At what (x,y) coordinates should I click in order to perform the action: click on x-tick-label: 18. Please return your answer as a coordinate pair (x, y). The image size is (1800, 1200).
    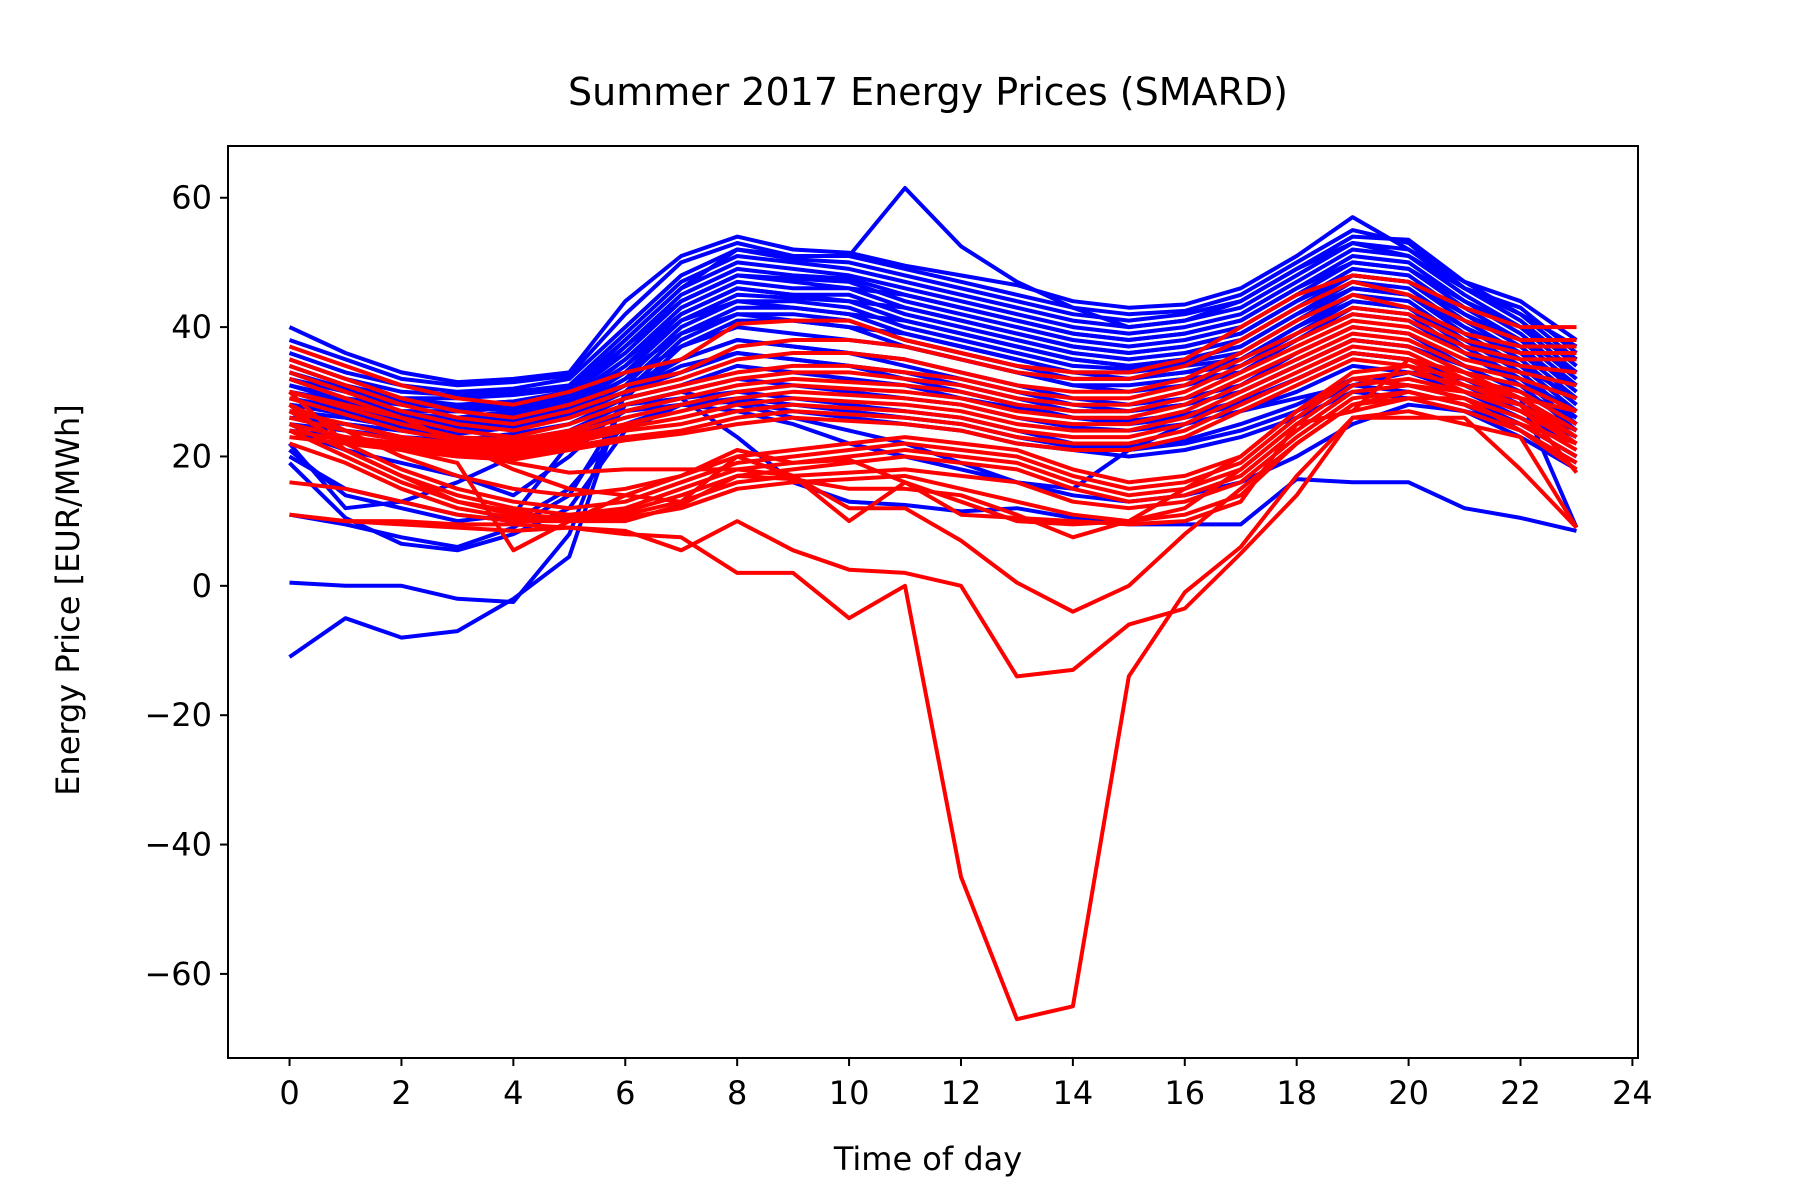
    Looking at the image, I should click on (1296, 1093).